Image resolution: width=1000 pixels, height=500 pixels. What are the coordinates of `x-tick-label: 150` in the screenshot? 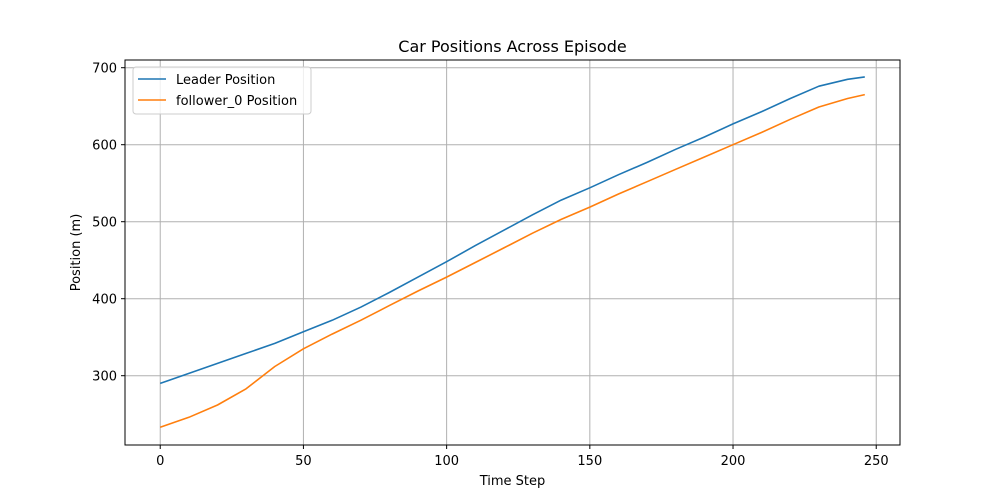 It's located at (589, 461).